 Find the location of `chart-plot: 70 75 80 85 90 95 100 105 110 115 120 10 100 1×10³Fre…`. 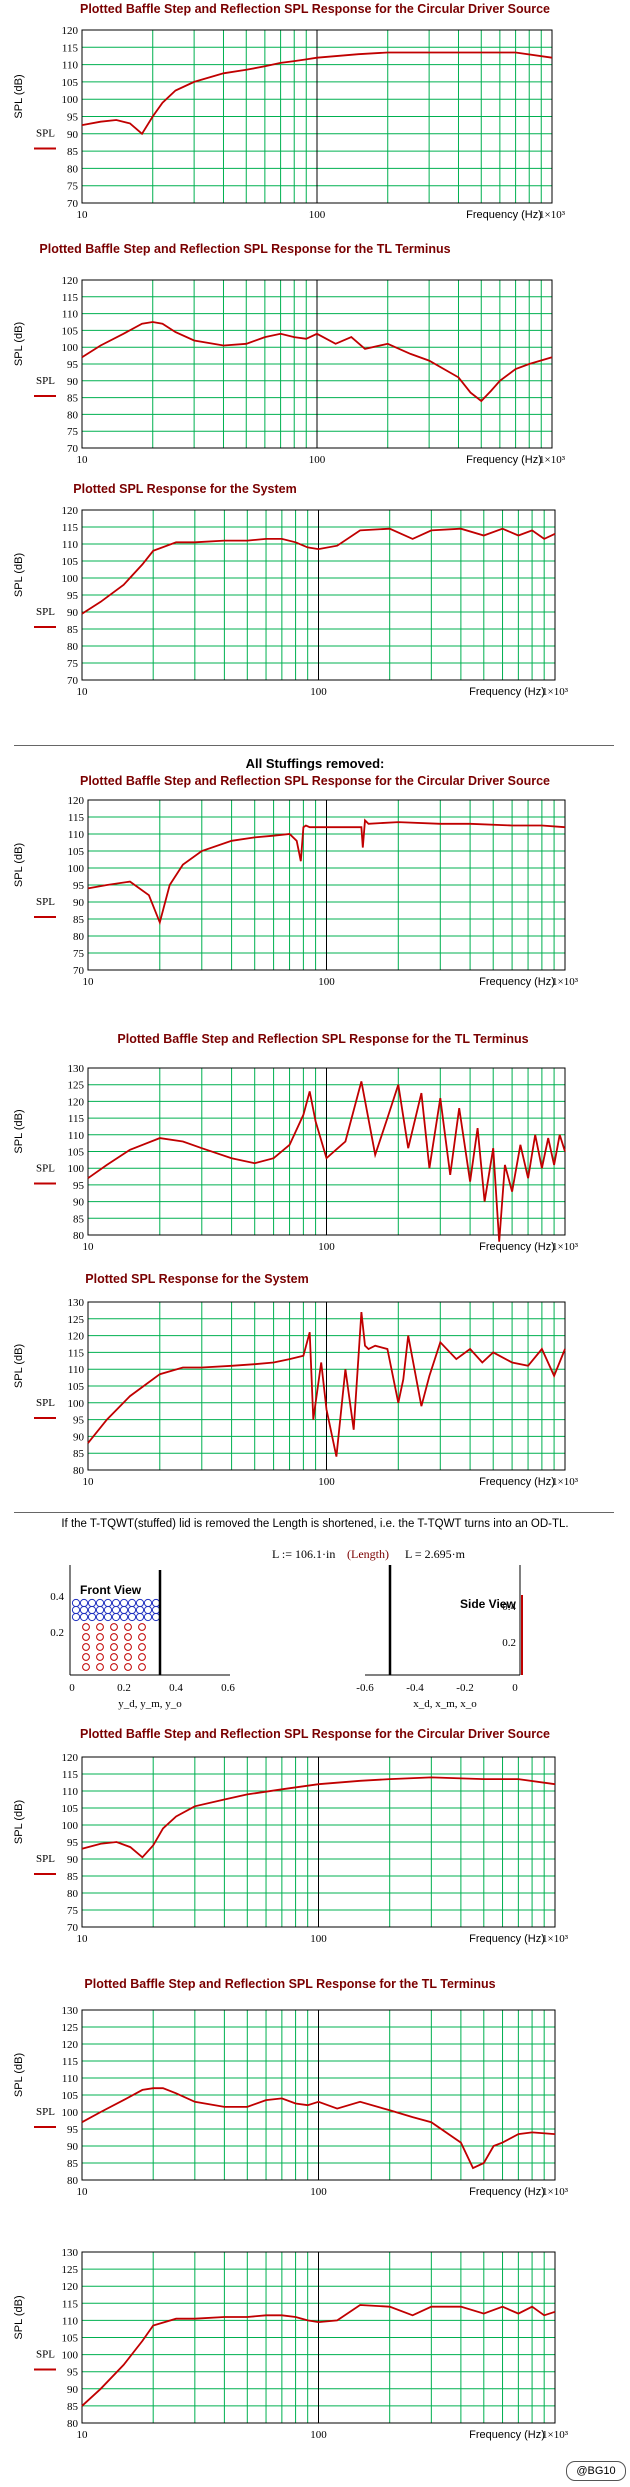

chart-plot: 70 75 80 85 90 95 100 105 110 115 120 10 100 1×10³Fre… is located at coordinates (289, 123).